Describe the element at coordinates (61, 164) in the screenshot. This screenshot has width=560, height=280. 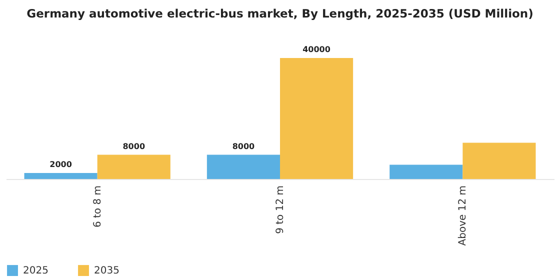
I see `data-label: 2000` at that location.